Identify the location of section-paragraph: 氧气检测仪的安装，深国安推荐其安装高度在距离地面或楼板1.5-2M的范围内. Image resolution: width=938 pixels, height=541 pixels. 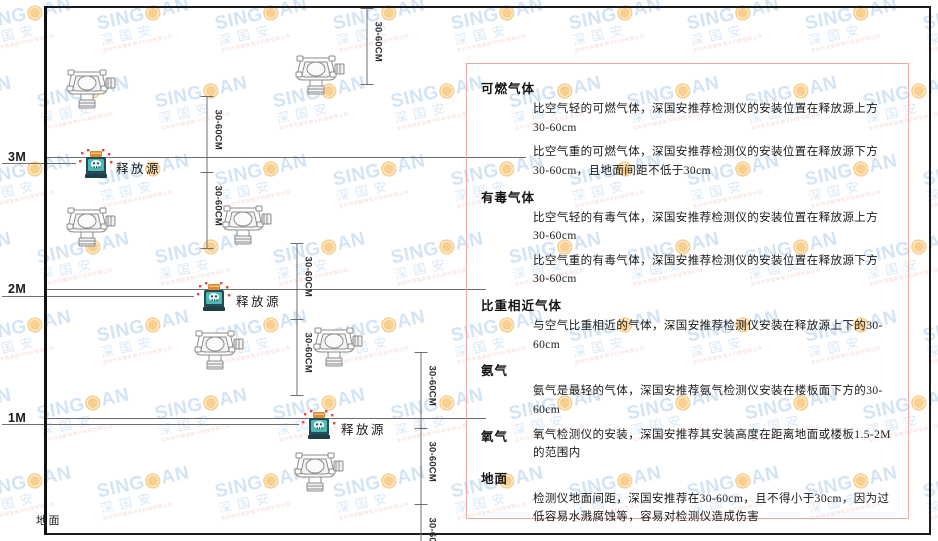
(712, 444).